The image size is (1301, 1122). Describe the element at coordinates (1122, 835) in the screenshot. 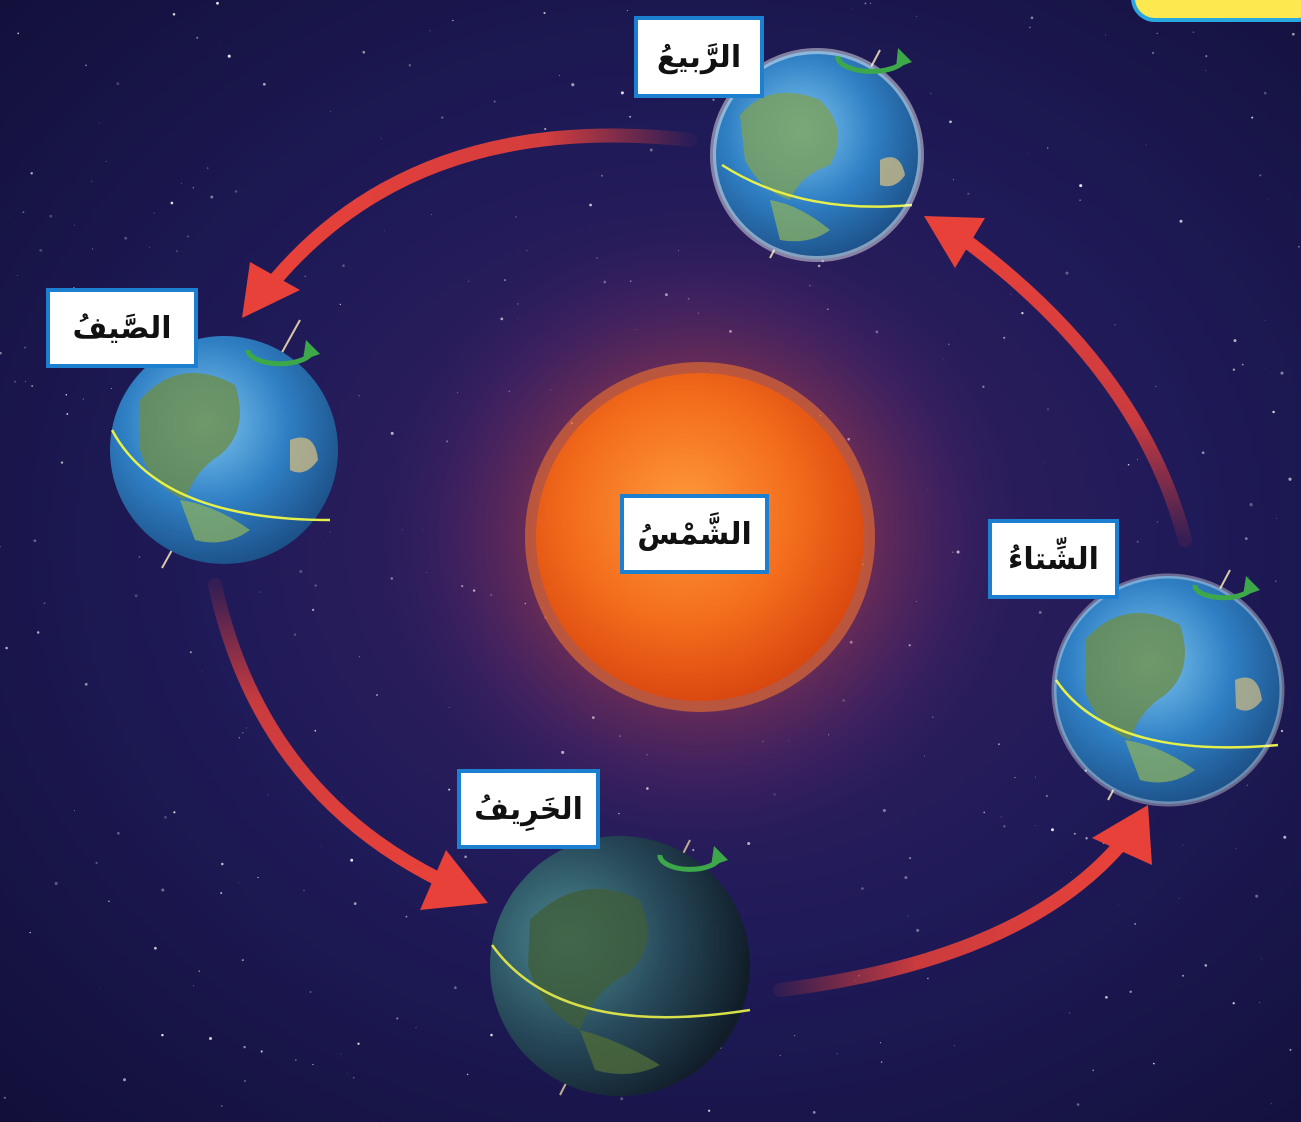

I see `arrowhead-winter` at that location.